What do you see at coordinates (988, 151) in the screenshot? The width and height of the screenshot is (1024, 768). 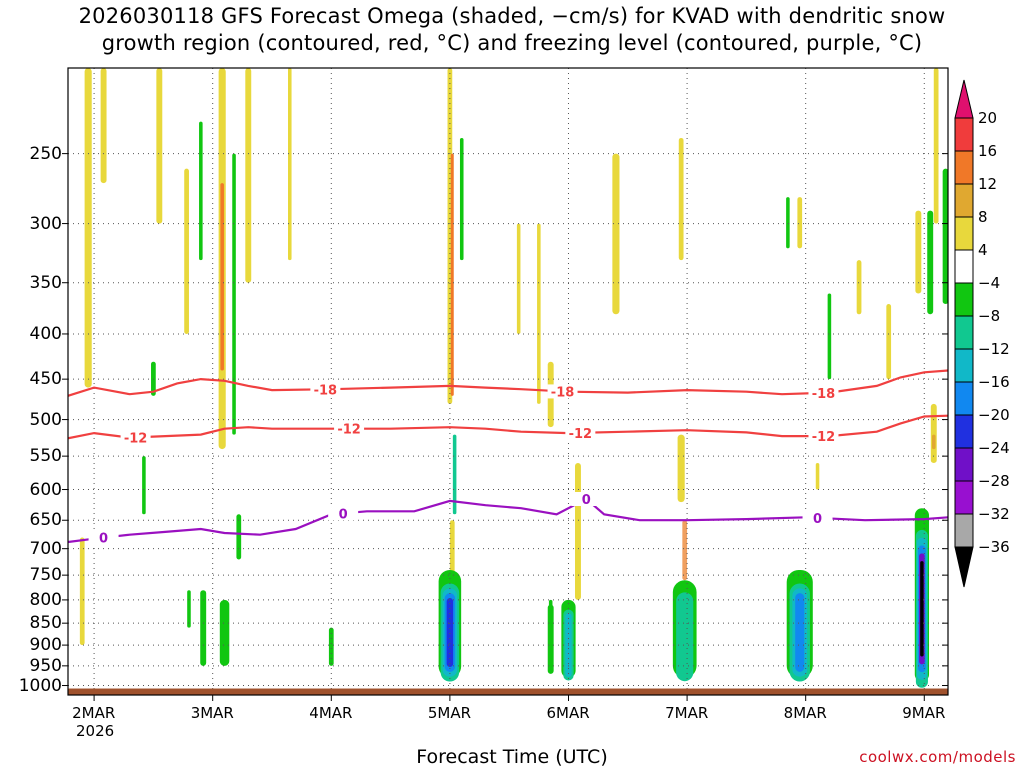 I see `colorbar-label: 16` at bounding box center [988, 151].